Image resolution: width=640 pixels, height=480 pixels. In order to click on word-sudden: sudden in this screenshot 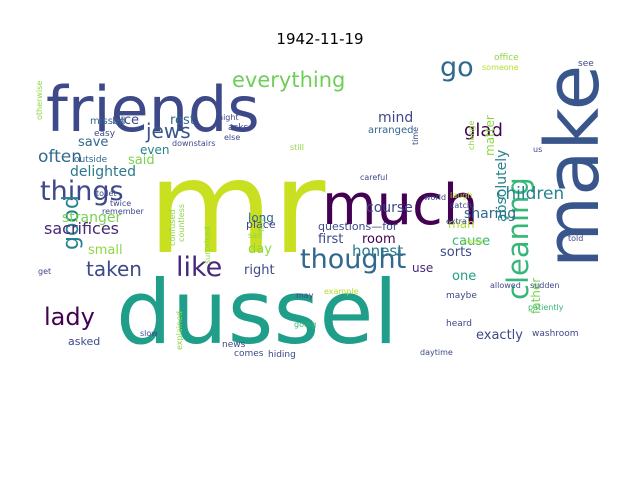, I will do `click(544, 285)`.